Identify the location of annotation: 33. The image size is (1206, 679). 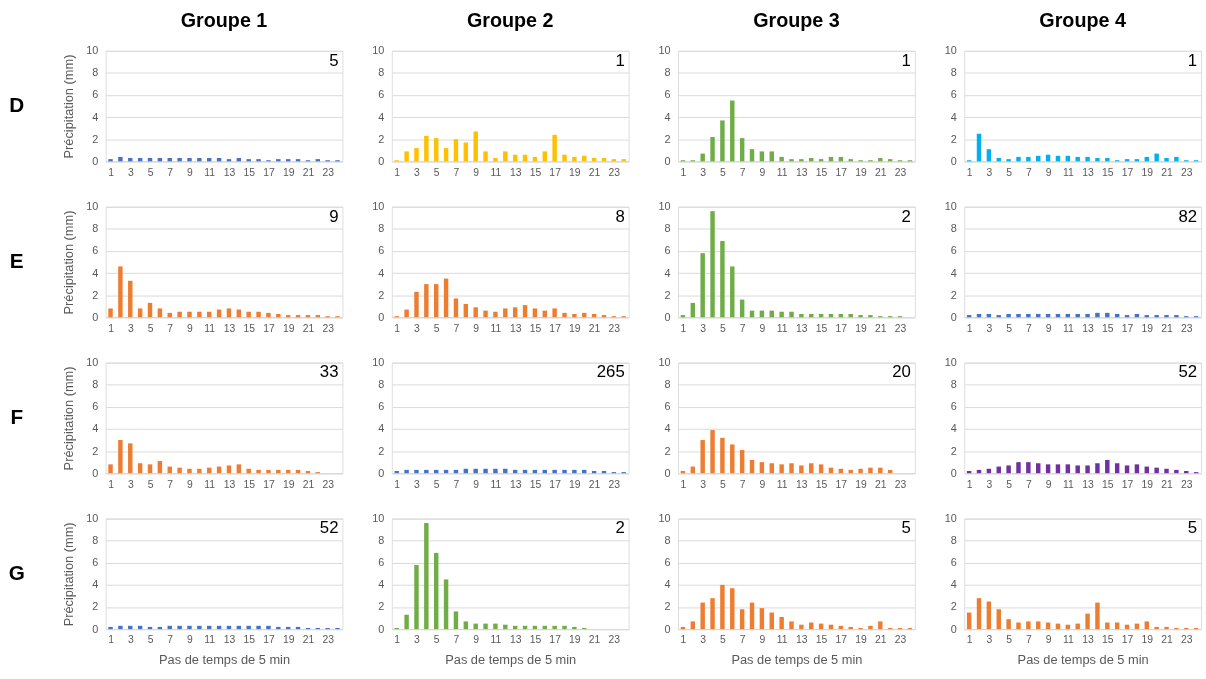
(329, 372).